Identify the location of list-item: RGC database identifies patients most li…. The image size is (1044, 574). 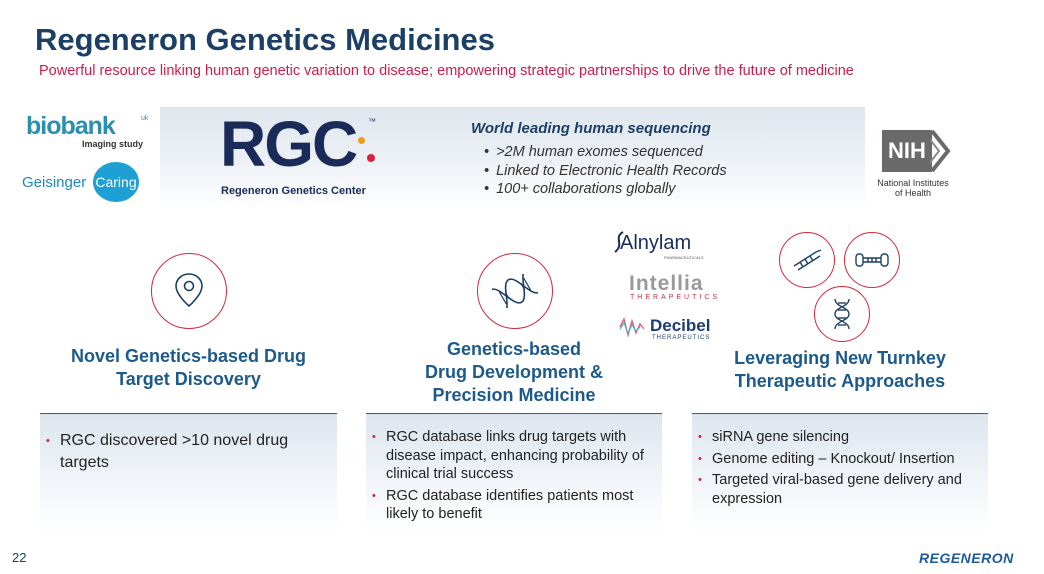
(511, 505).